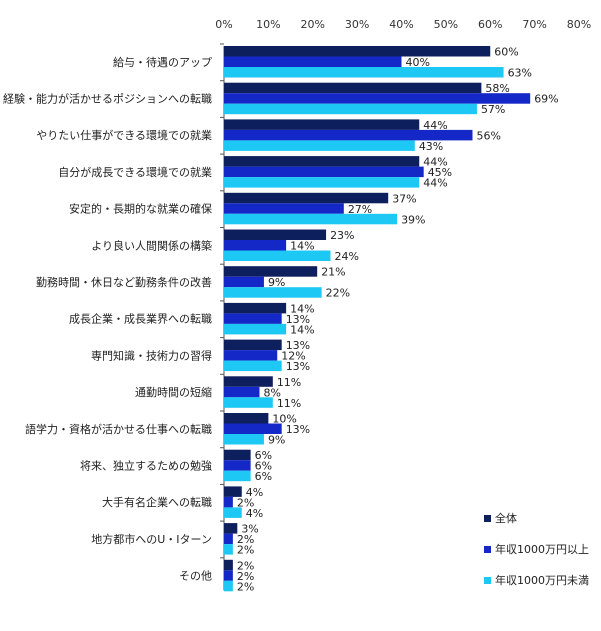 The width and height of the screenshot is (601, 631). I want to click on data-label: 22%, so click(338, 293).